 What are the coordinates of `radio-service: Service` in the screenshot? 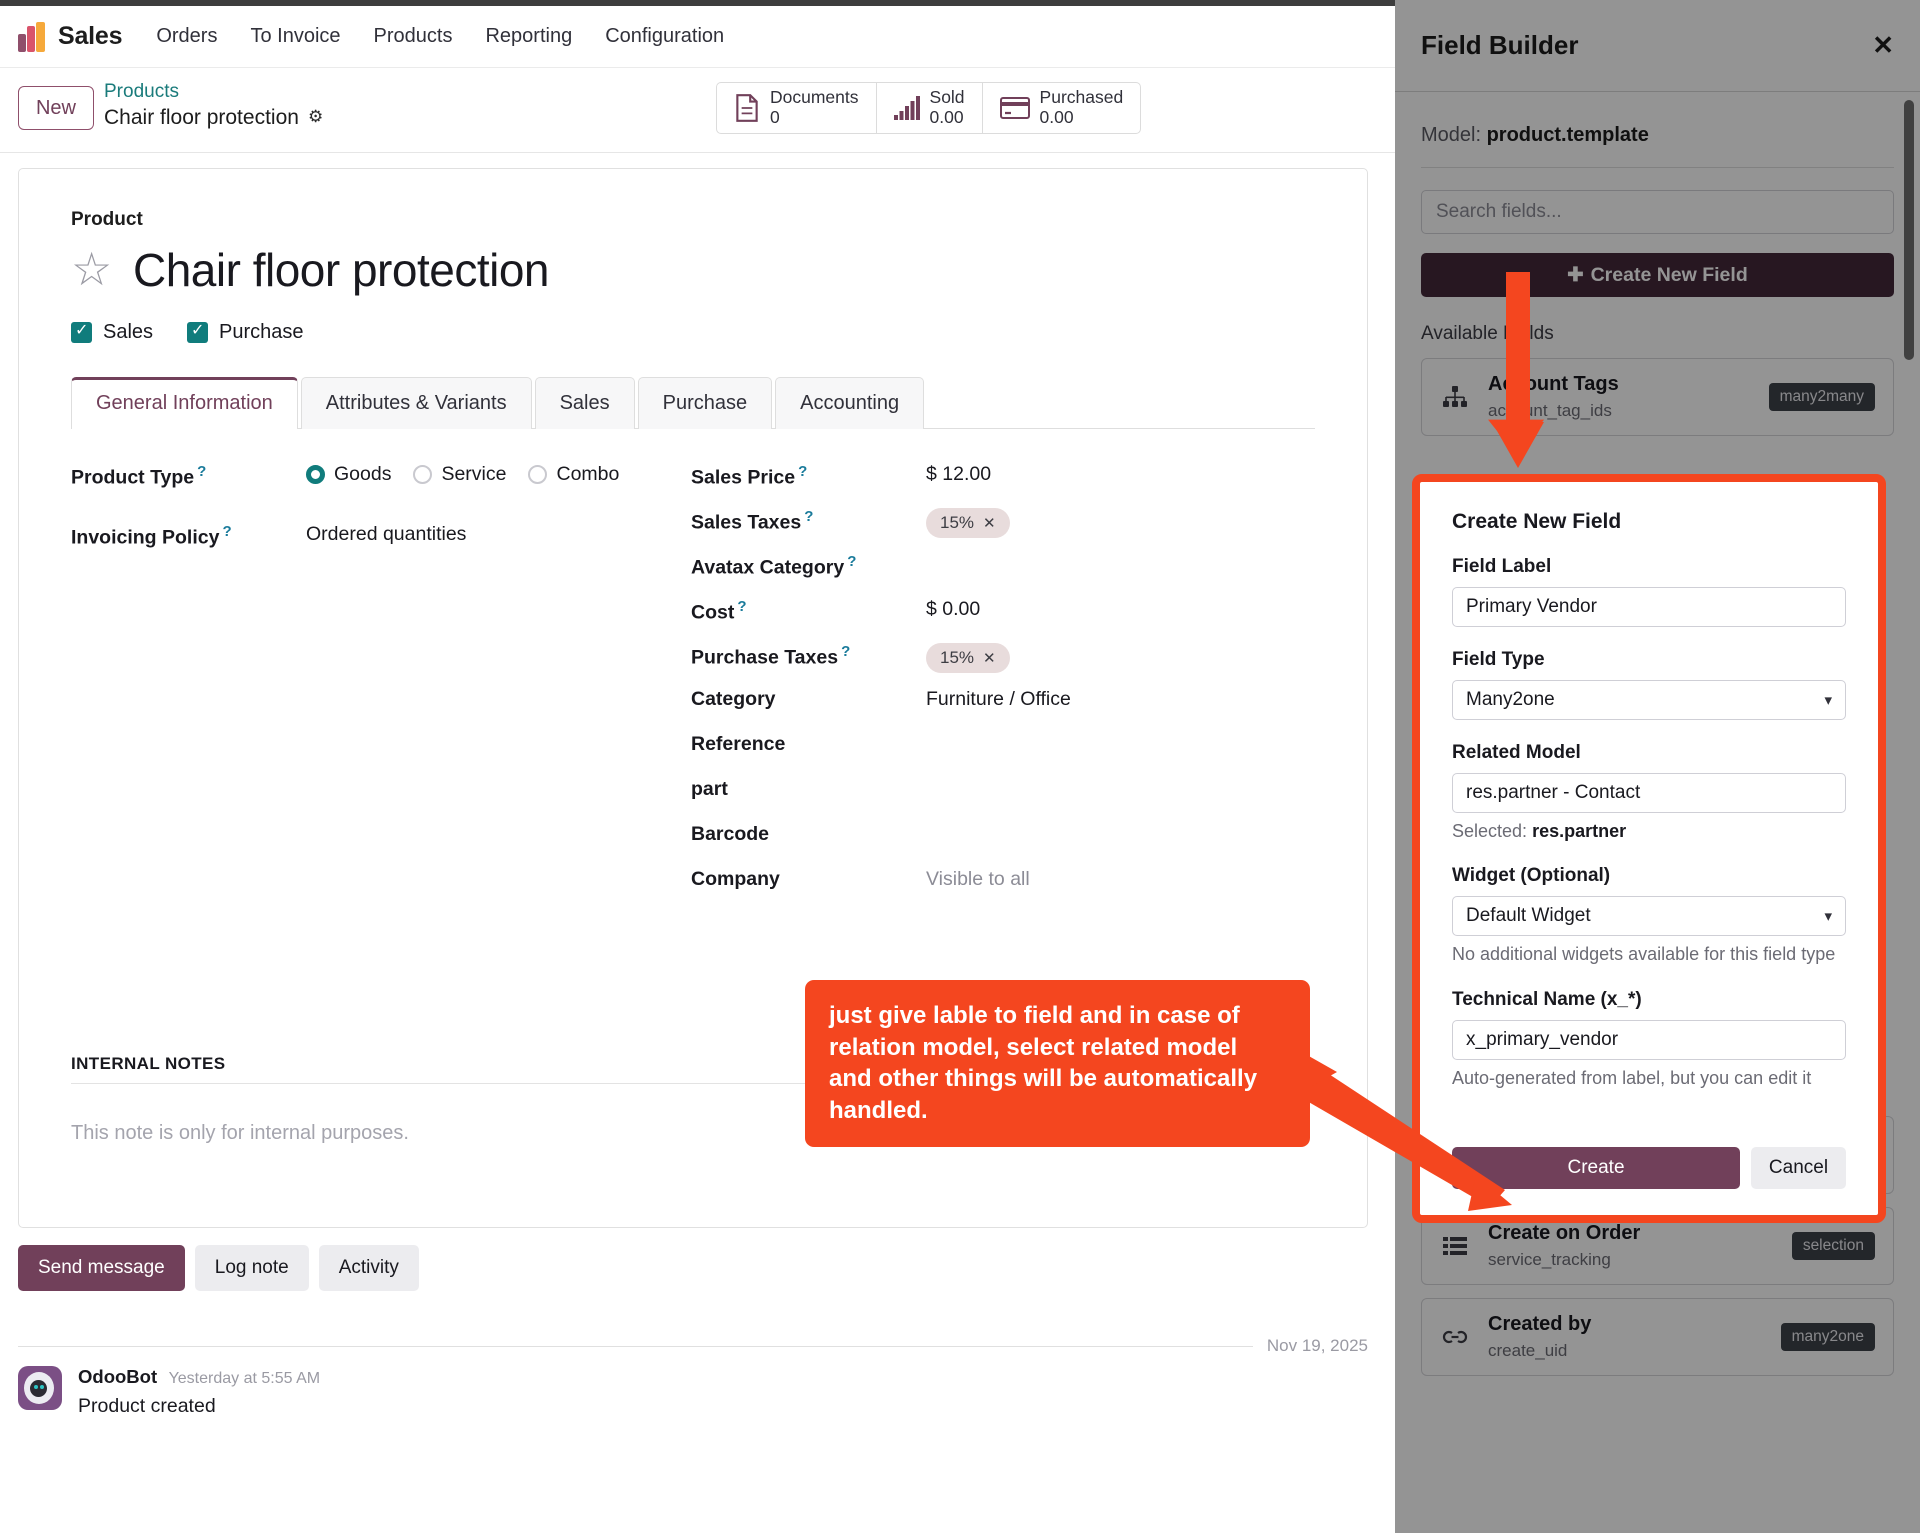 It's located at (459, 474).